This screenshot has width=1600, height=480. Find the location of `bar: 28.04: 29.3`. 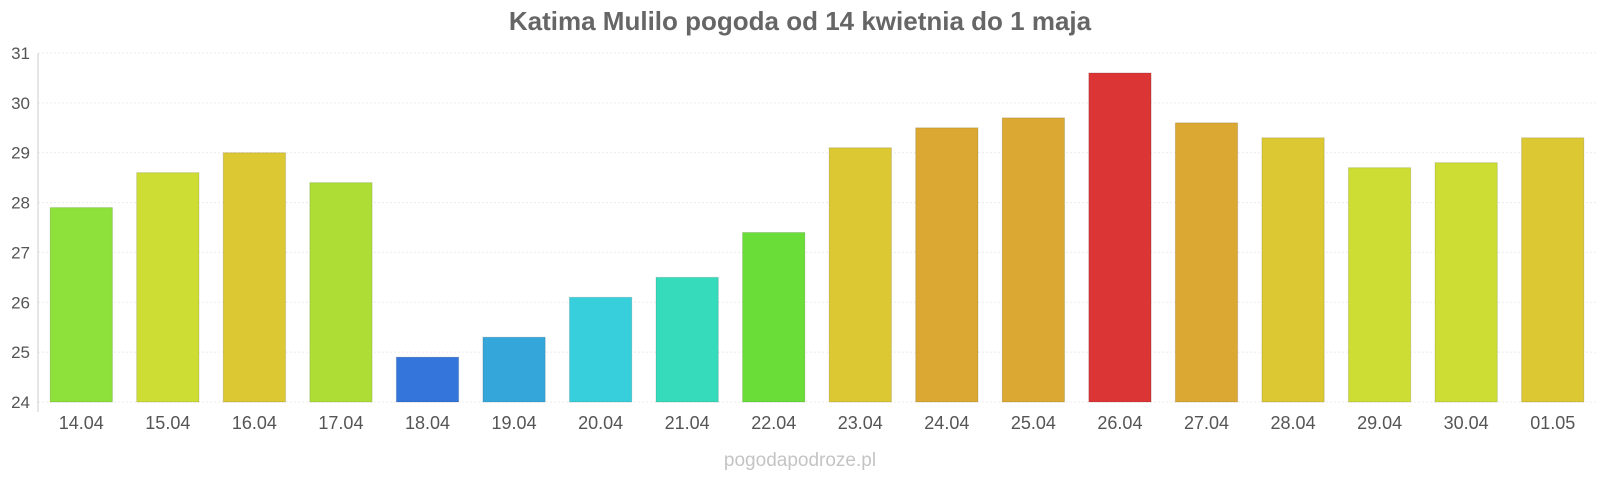

bar: 28.04: 29.3 is located at coordinates (1293, 270).